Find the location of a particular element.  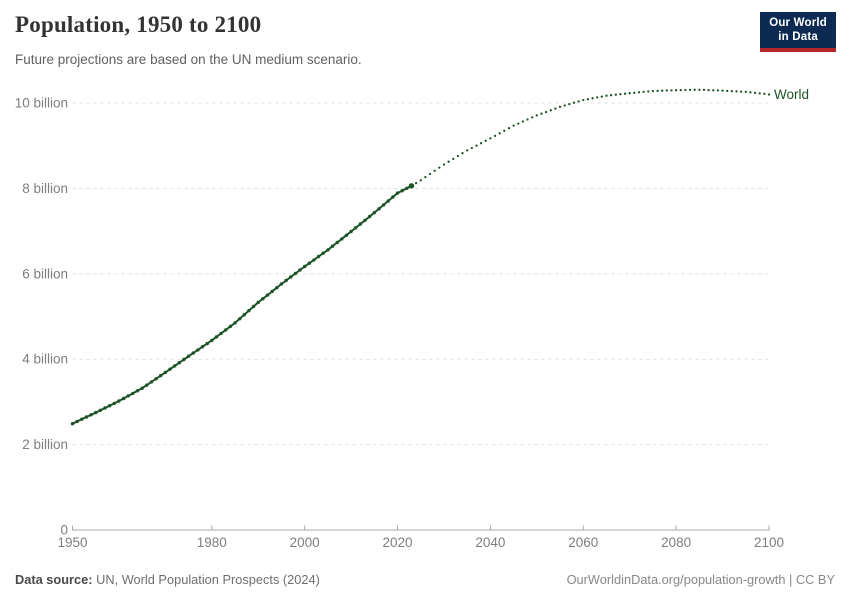

data-source-text: UN, World Population Prospects (2024) is located at coordinates (208, 579).